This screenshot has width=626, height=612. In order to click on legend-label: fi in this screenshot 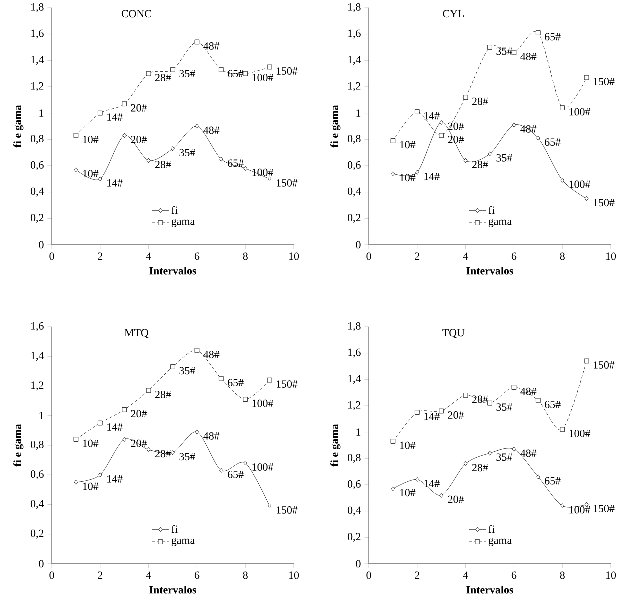, I will do `click(175, 529)`.